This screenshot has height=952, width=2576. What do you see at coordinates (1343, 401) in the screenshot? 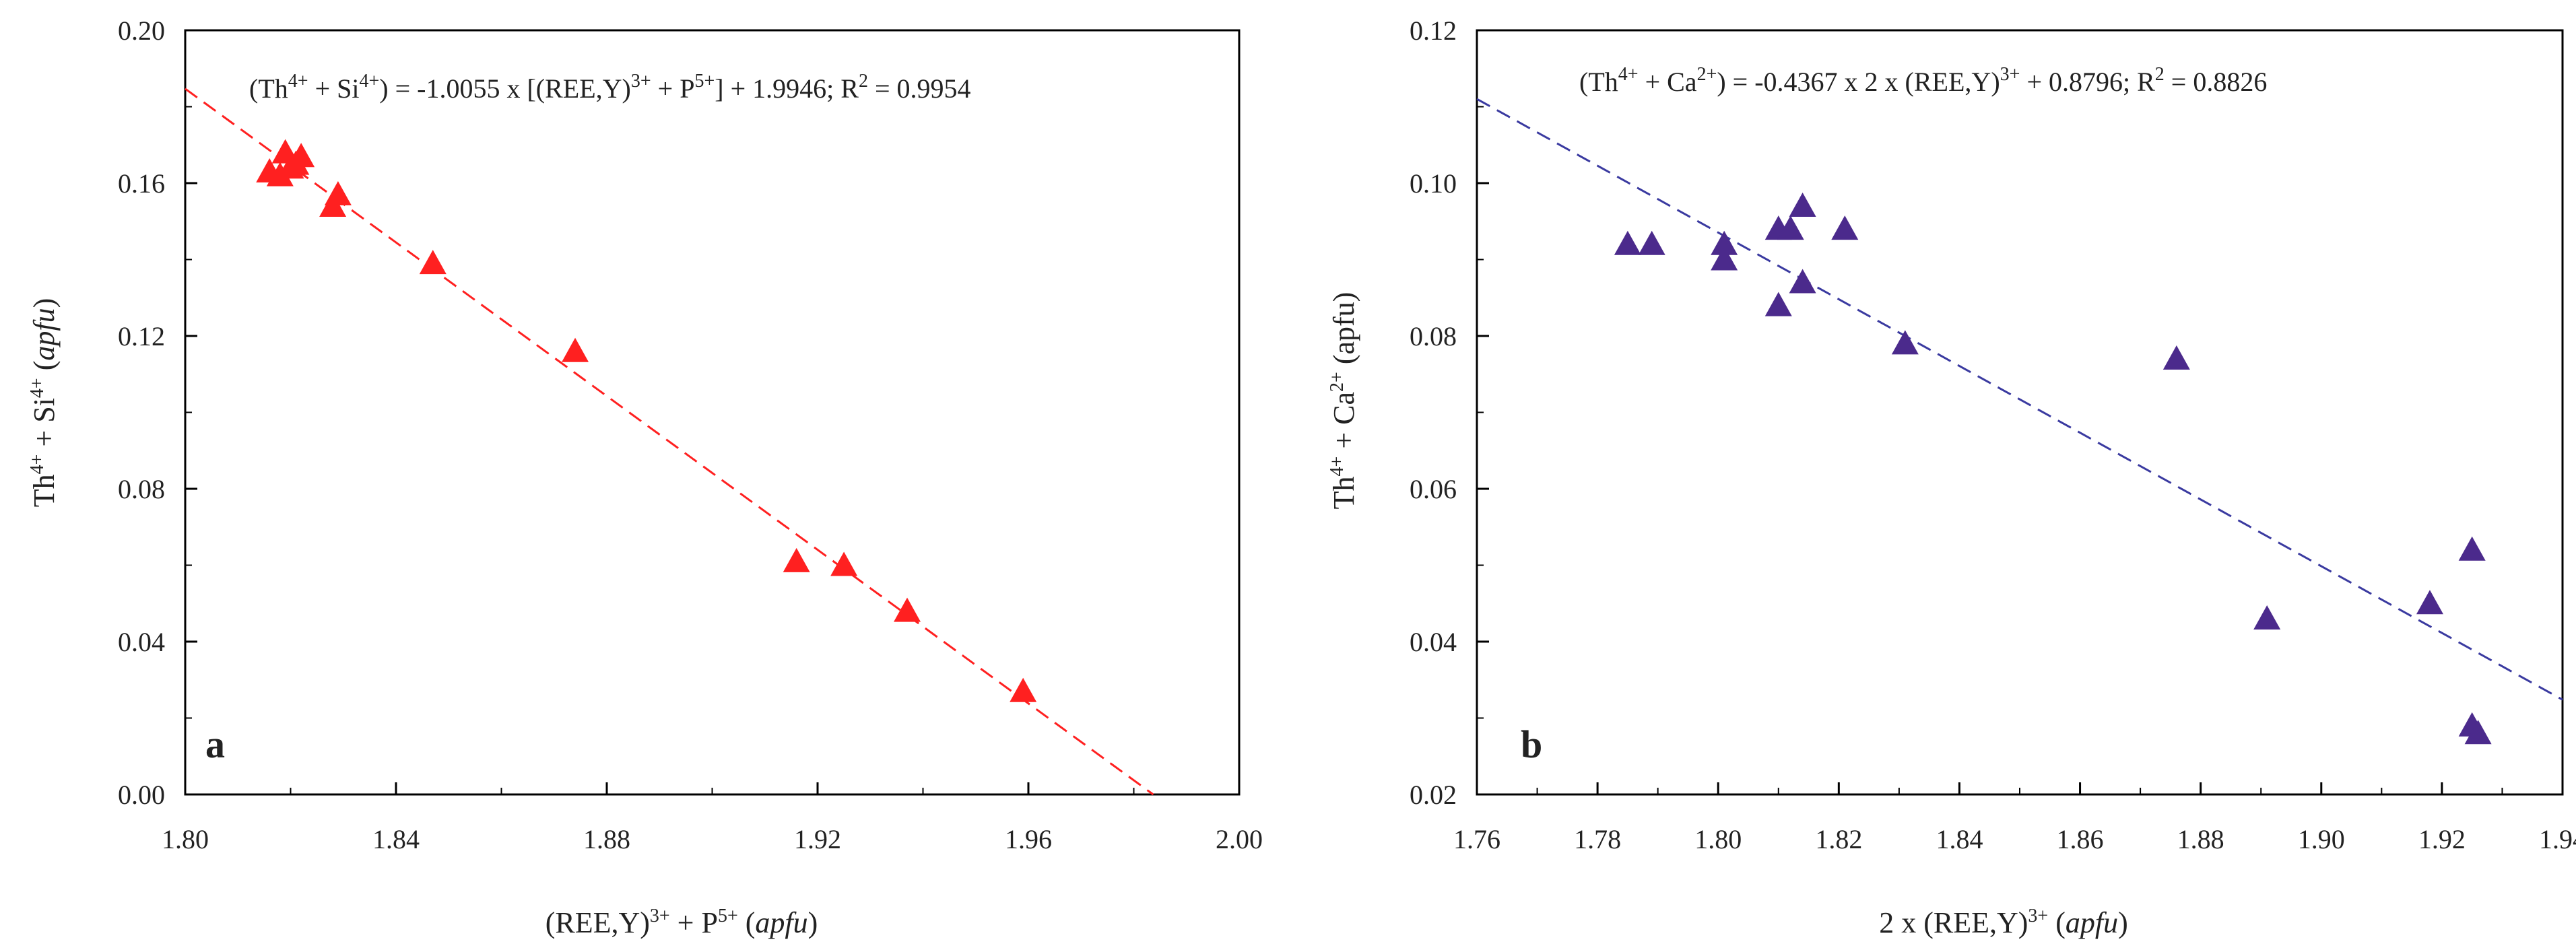
I see `panel-b-y-axis-title: Th4+ + Ca2+ (apfu)` at bounding box center [1343, 401].